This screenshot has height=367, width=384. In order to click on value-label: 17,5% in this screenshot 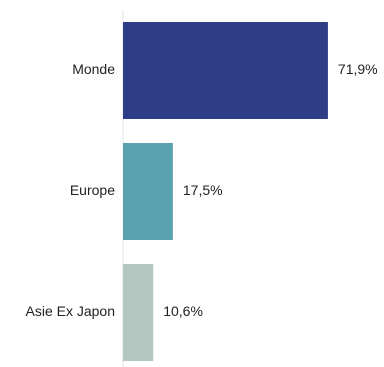, I will do `click(203, 190)`.